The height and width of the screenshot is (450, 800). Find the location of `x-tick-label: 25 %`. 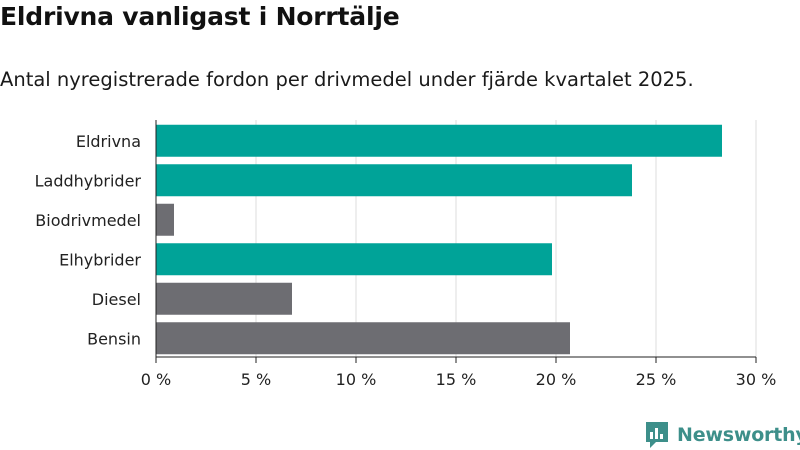

x-tick-label: 25 % is located at coordinates (656, 379).